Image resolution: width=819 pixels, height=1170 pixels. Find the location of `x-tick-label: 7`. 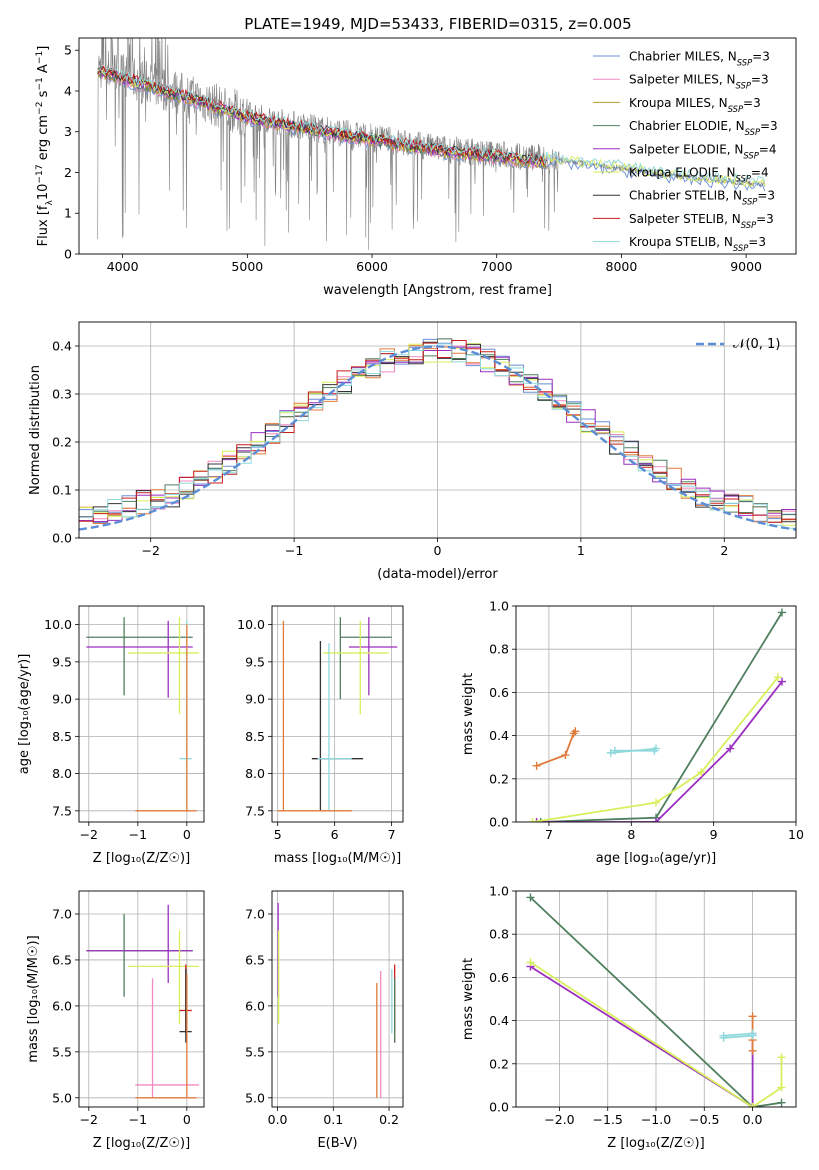

x-tick-label: 7 is located at coordinates (549, 834).